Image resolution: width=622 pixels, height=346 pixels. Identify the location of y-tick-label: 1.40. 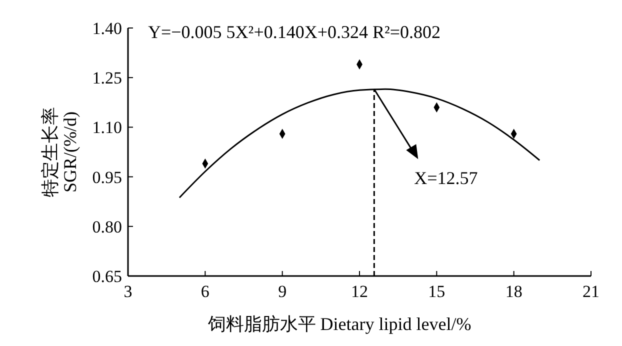
(107, 28).